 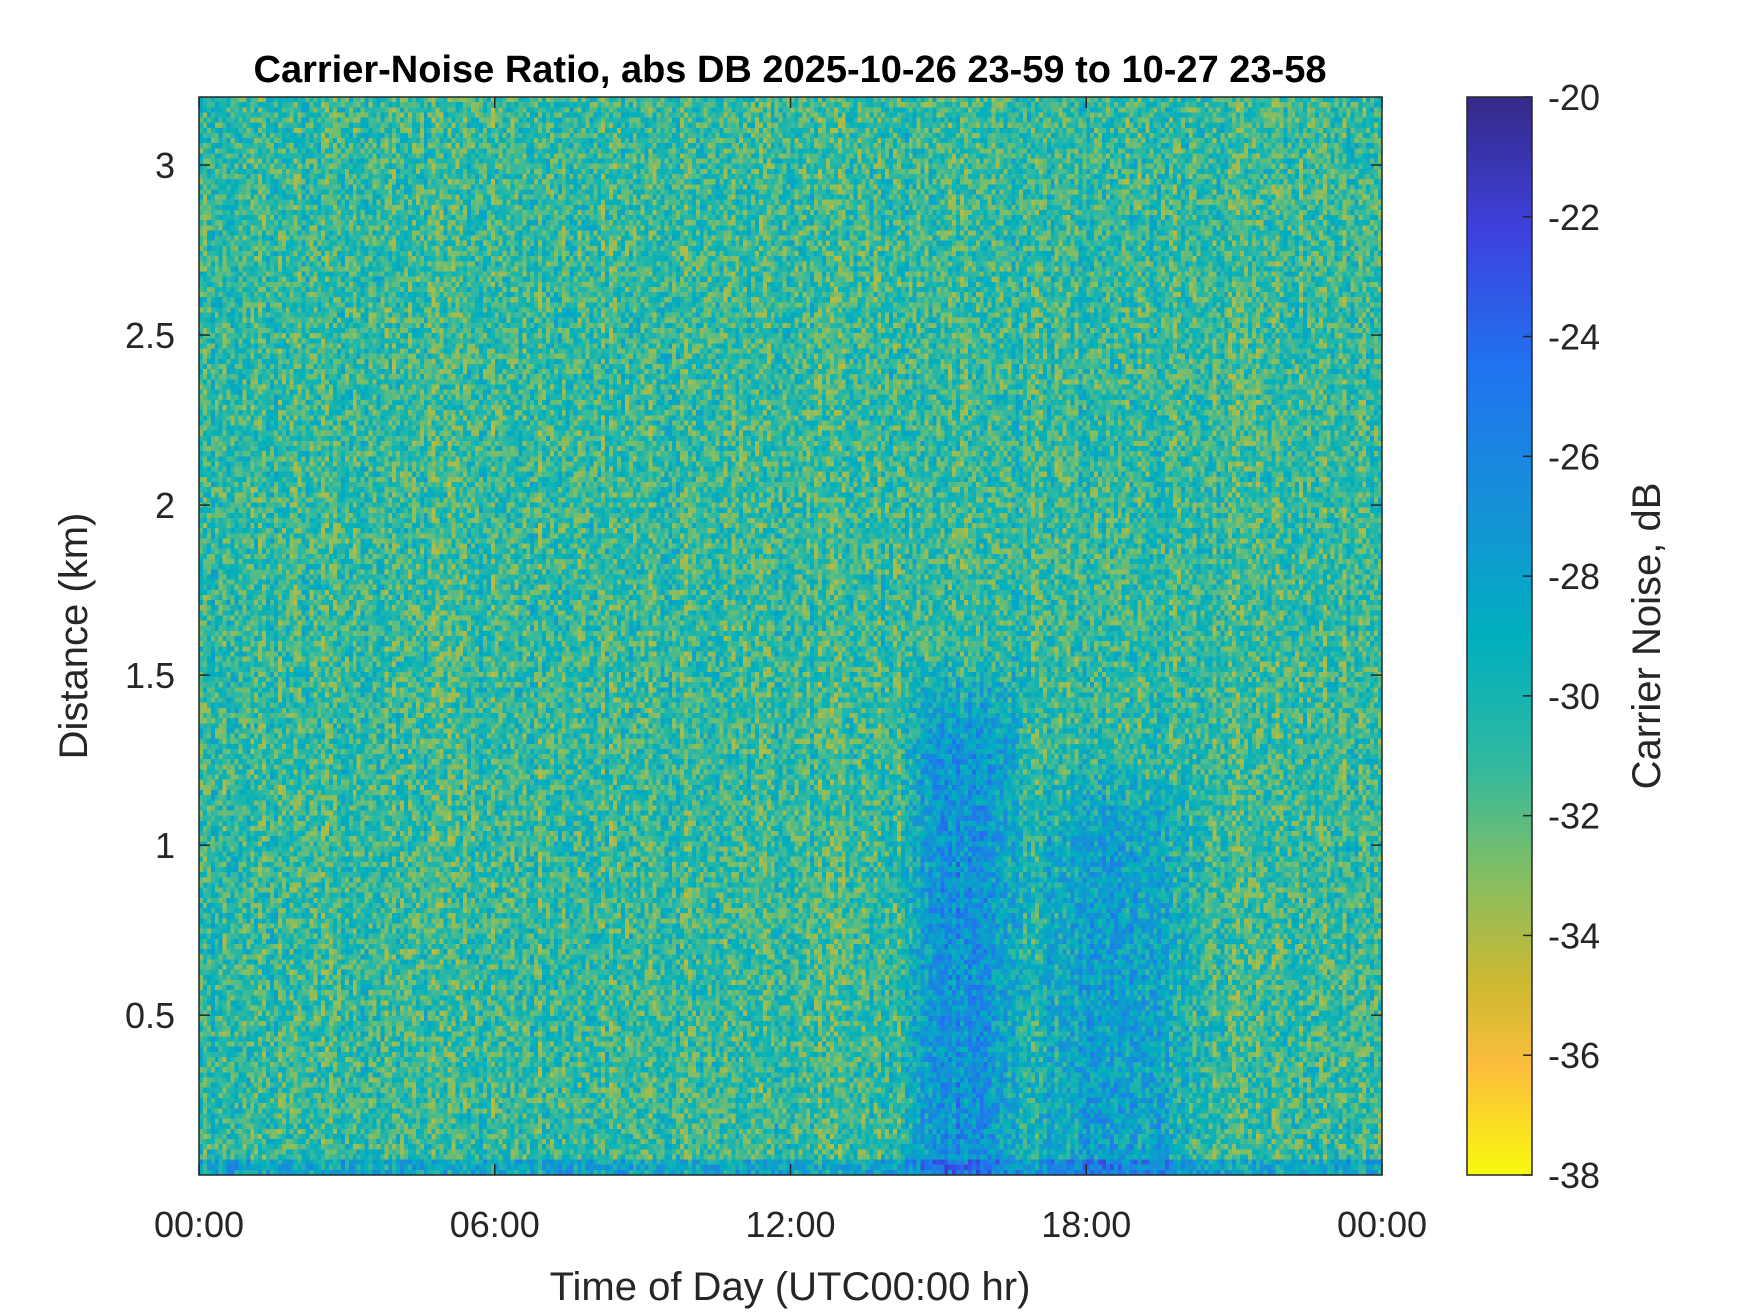 I want to click on x-tick-label: 12:00, so click(x=790, y=1224).